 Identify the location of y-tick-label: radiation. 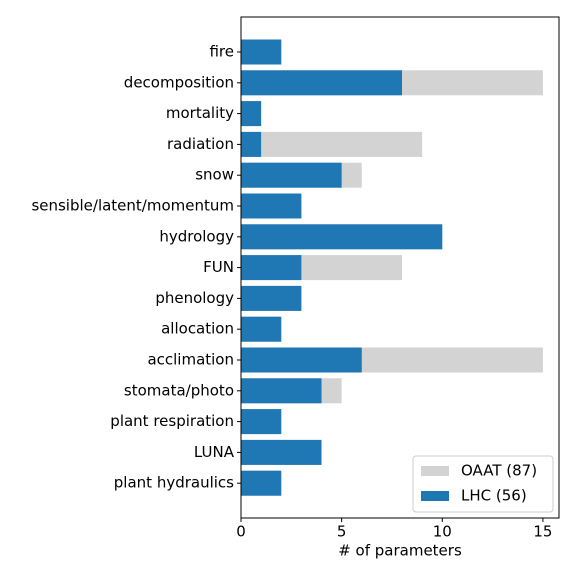
(200, 144).